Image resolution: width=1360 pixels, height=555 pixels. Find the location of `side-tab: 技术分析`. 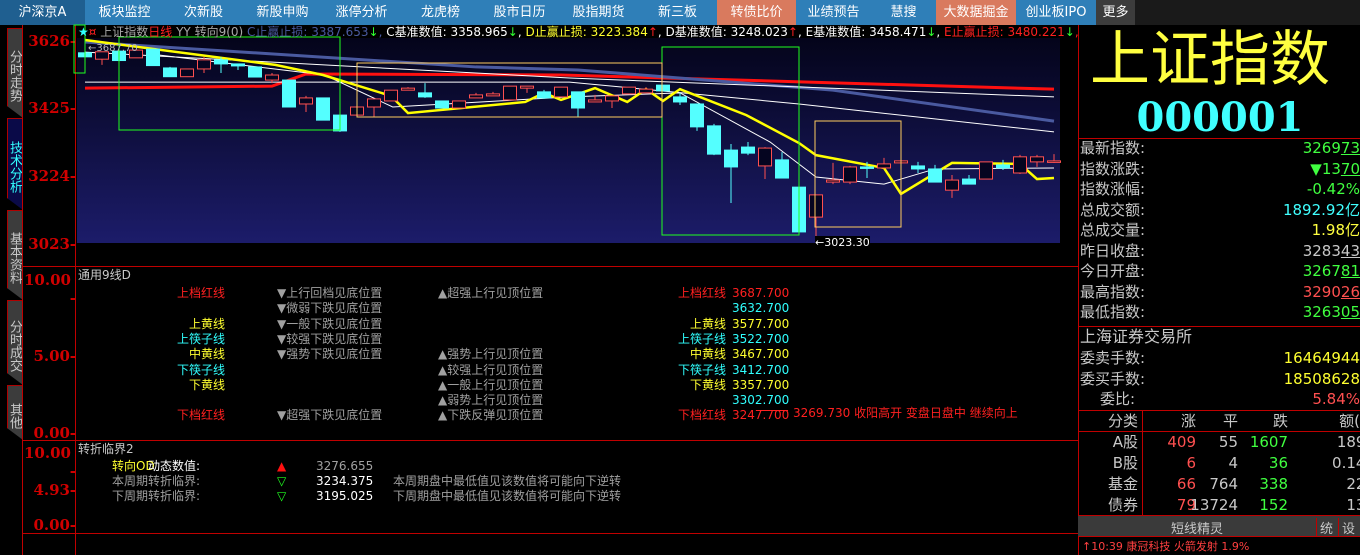

side-tab: 技术分析 is located at coordinates (15, 164).